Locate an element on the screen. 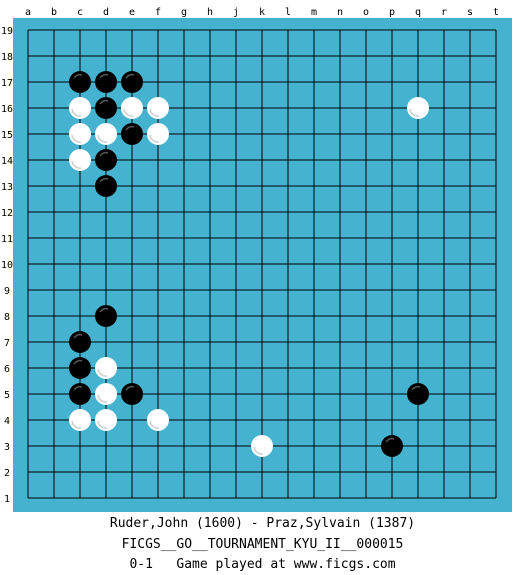  column-label: r is located at coordinates (444, 12).